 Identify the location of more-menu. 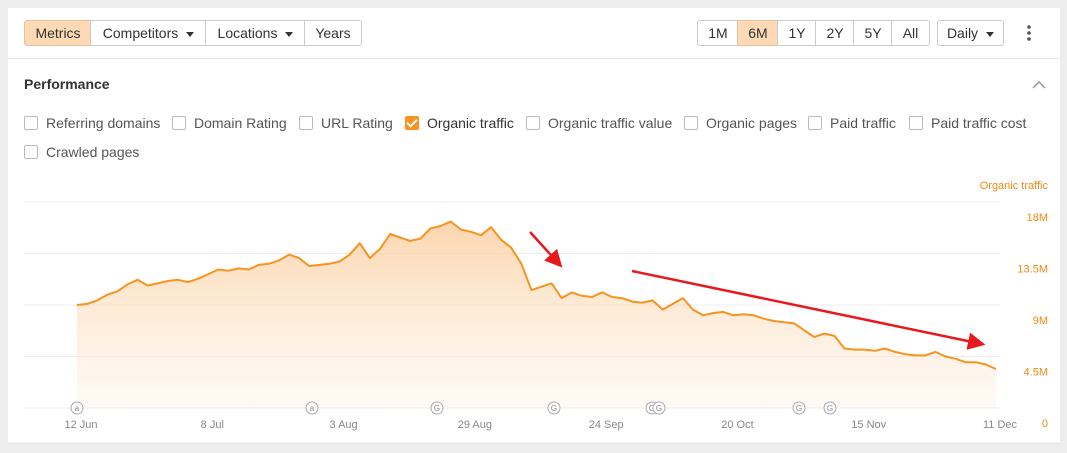
(1029, 33).